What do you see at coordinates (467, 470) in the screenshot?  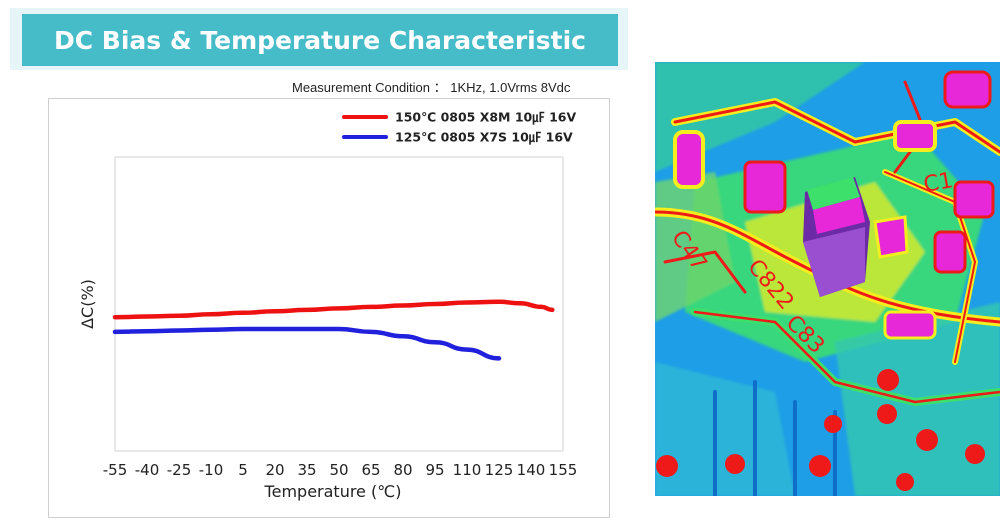 I see `x-tick-label: 110` at bounding box center [467, 470].